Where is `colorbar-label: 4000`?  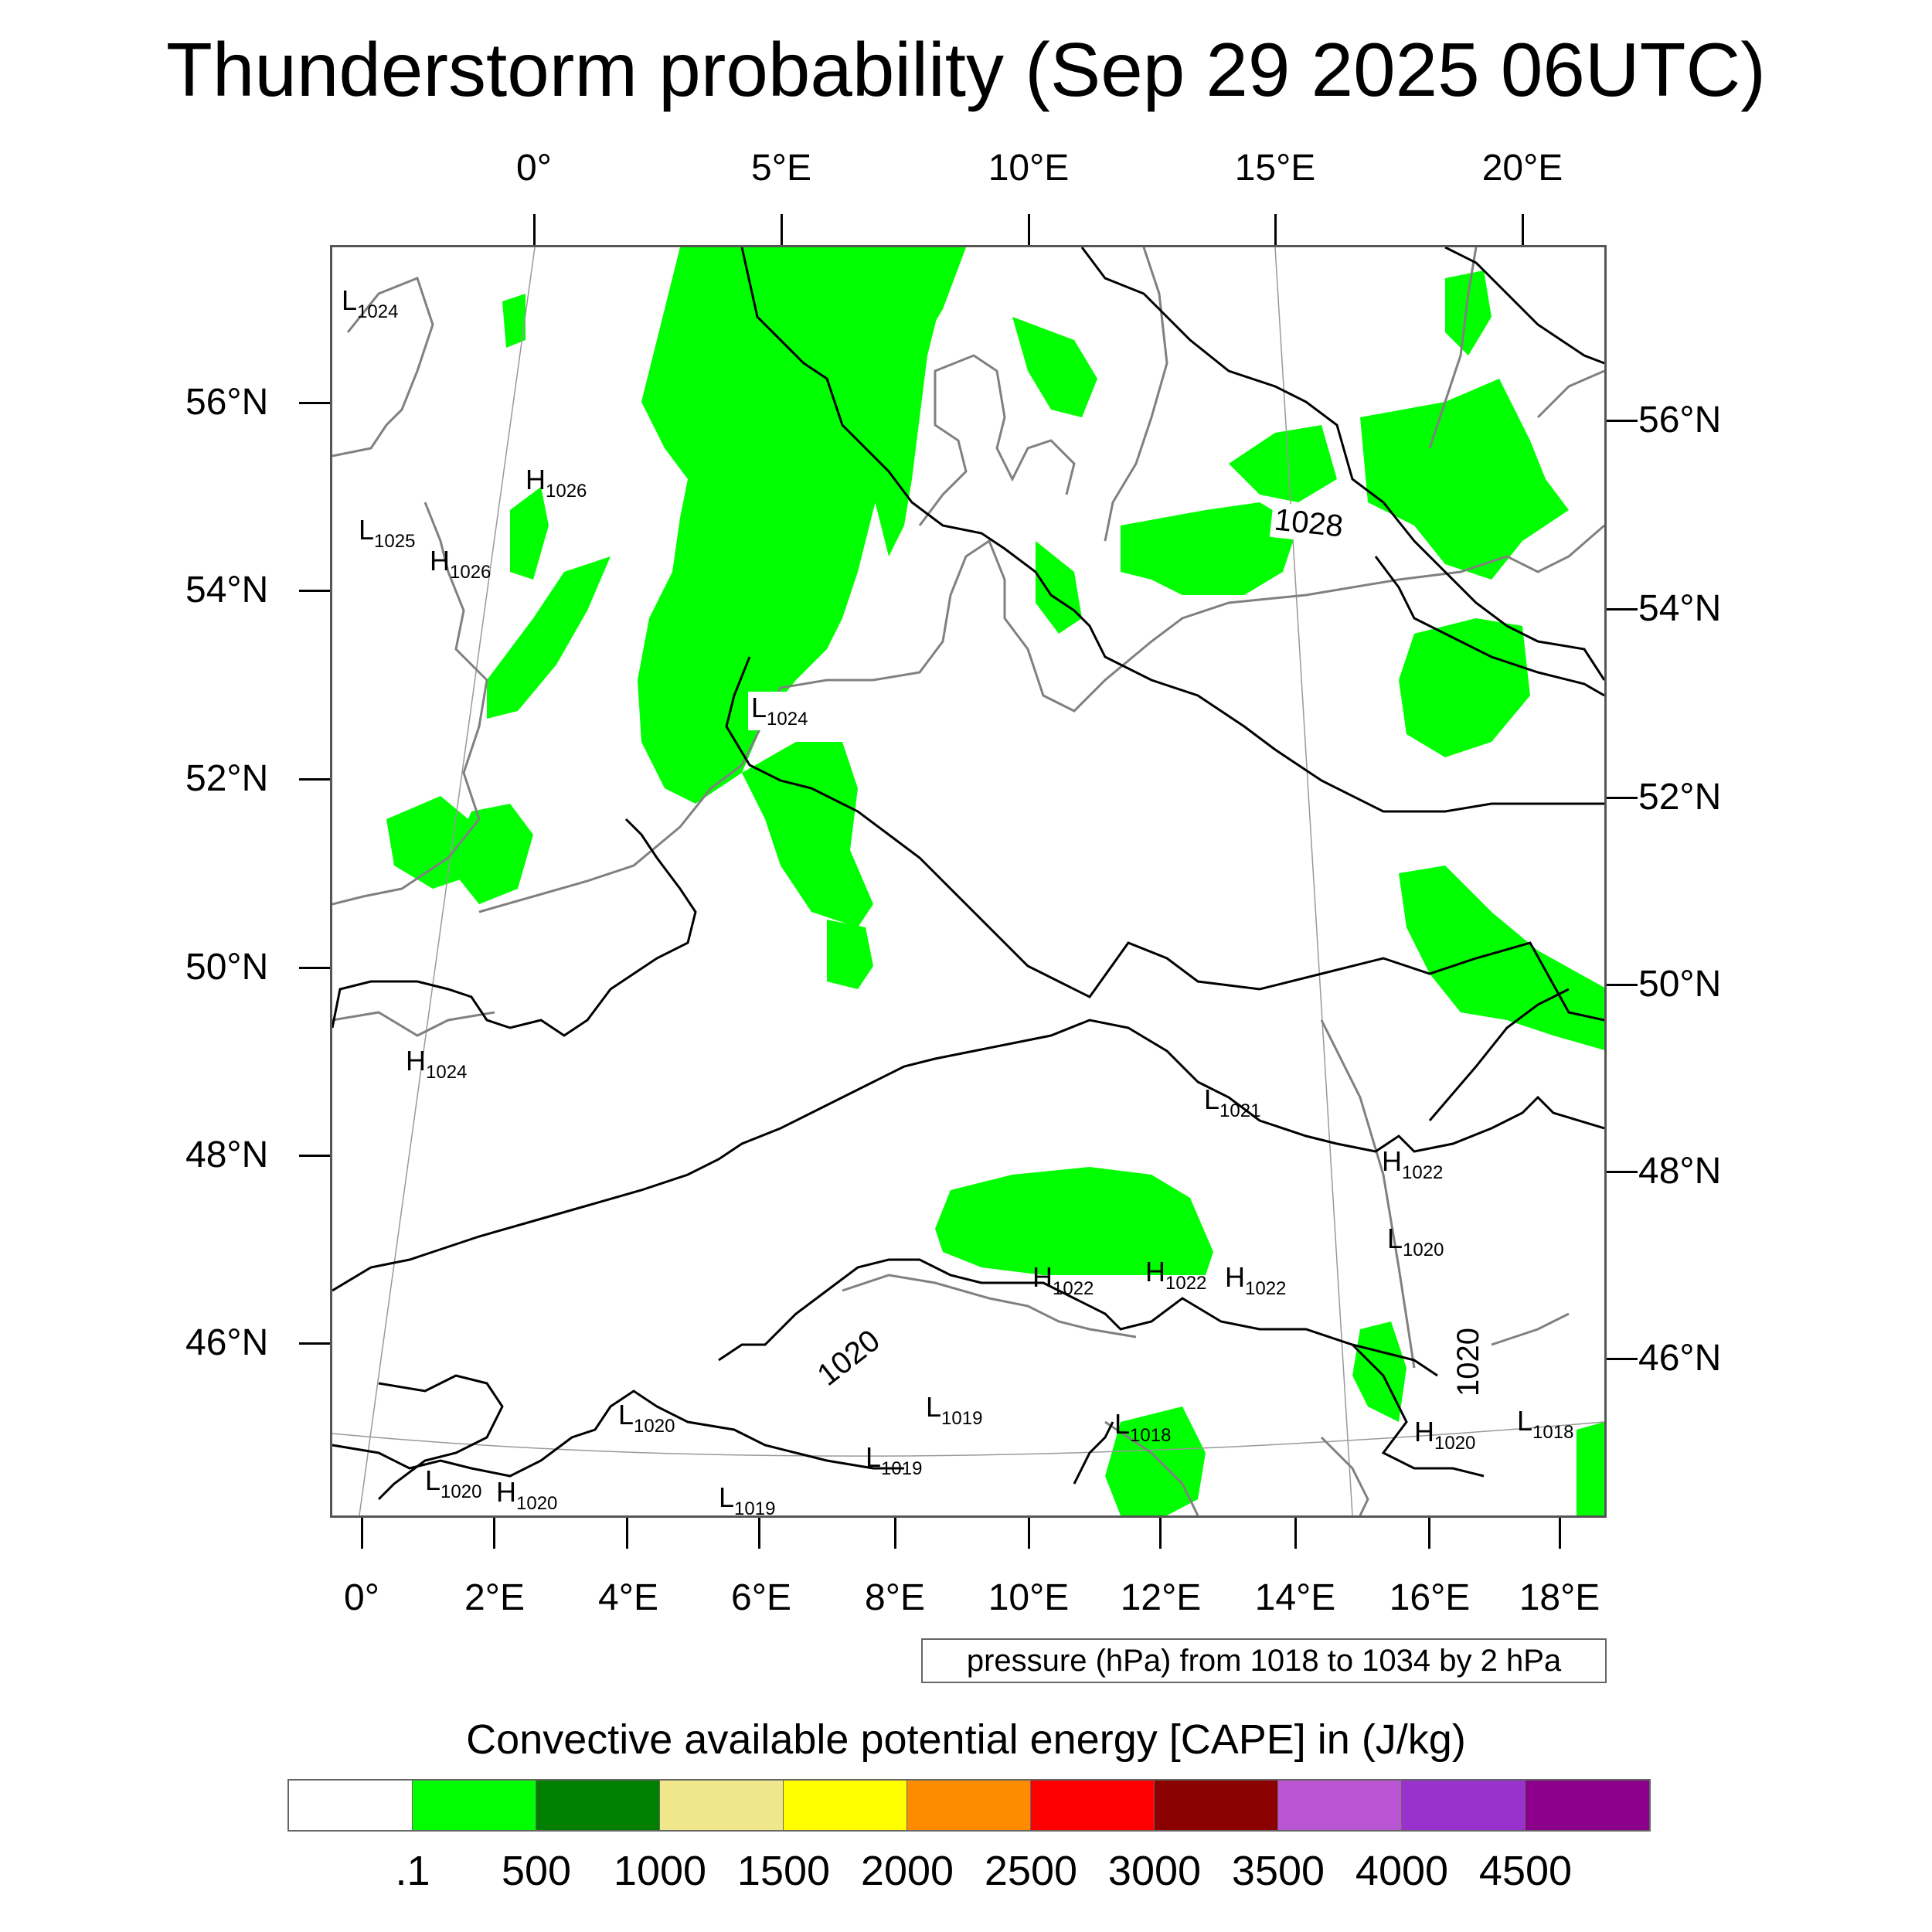
colorbar-label: 4000 is located at coordinates (1402, 1871).